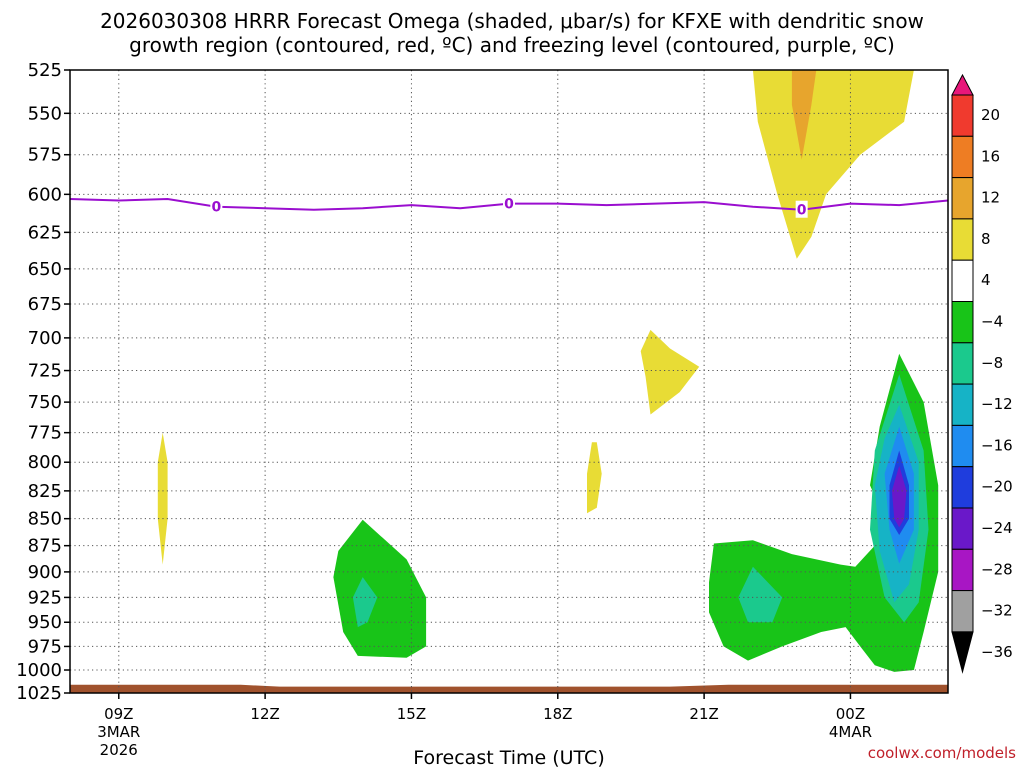 This screenshot has width=1024, height=768. What do you see at coordinates (990, 156) in the screenshot?
I see `colorbar-label: 16` at bounding box center [990, 156].